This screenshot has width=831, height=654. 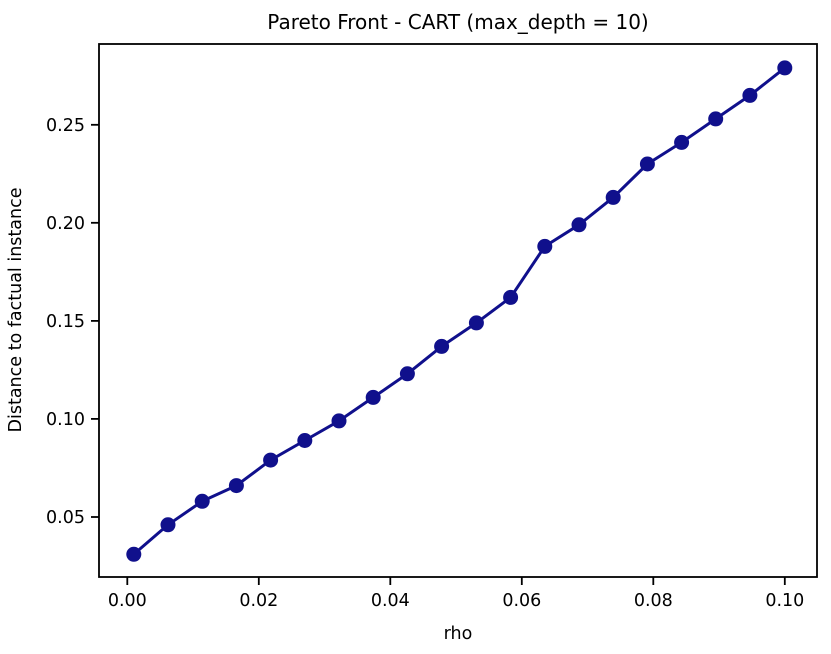 What do you see at coordinates (390, 601) in the screenshot?
I see `x-tick-label: 0.04` at bounding box center [390, 601].